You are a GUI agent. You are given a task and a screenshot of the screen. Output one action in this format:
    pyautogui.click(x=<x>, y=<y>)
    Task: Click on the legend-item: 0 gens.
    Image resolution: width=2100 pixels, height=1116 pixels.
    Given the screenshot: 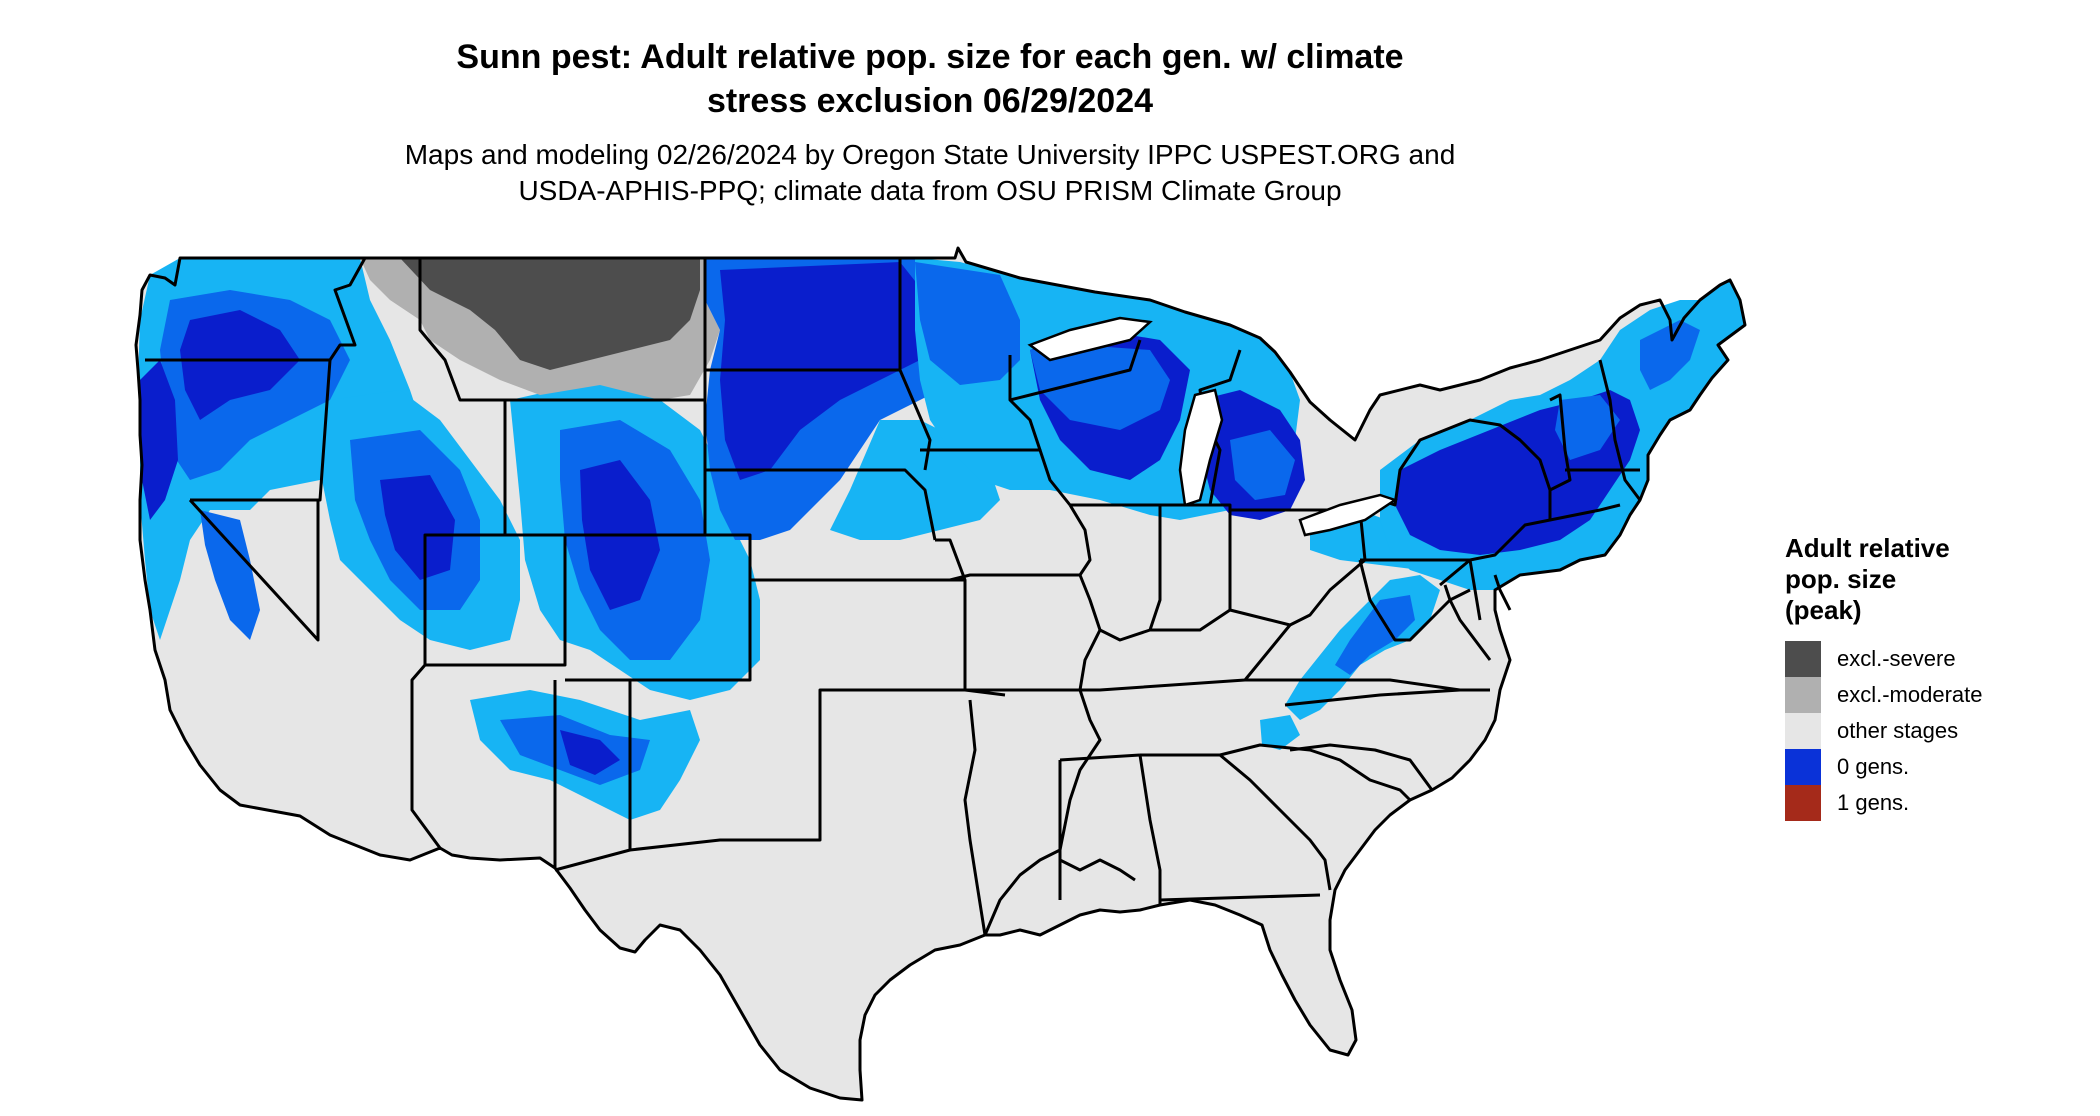 What is the action you would take?
    pyautogui.click(x=1847, y=767)
    